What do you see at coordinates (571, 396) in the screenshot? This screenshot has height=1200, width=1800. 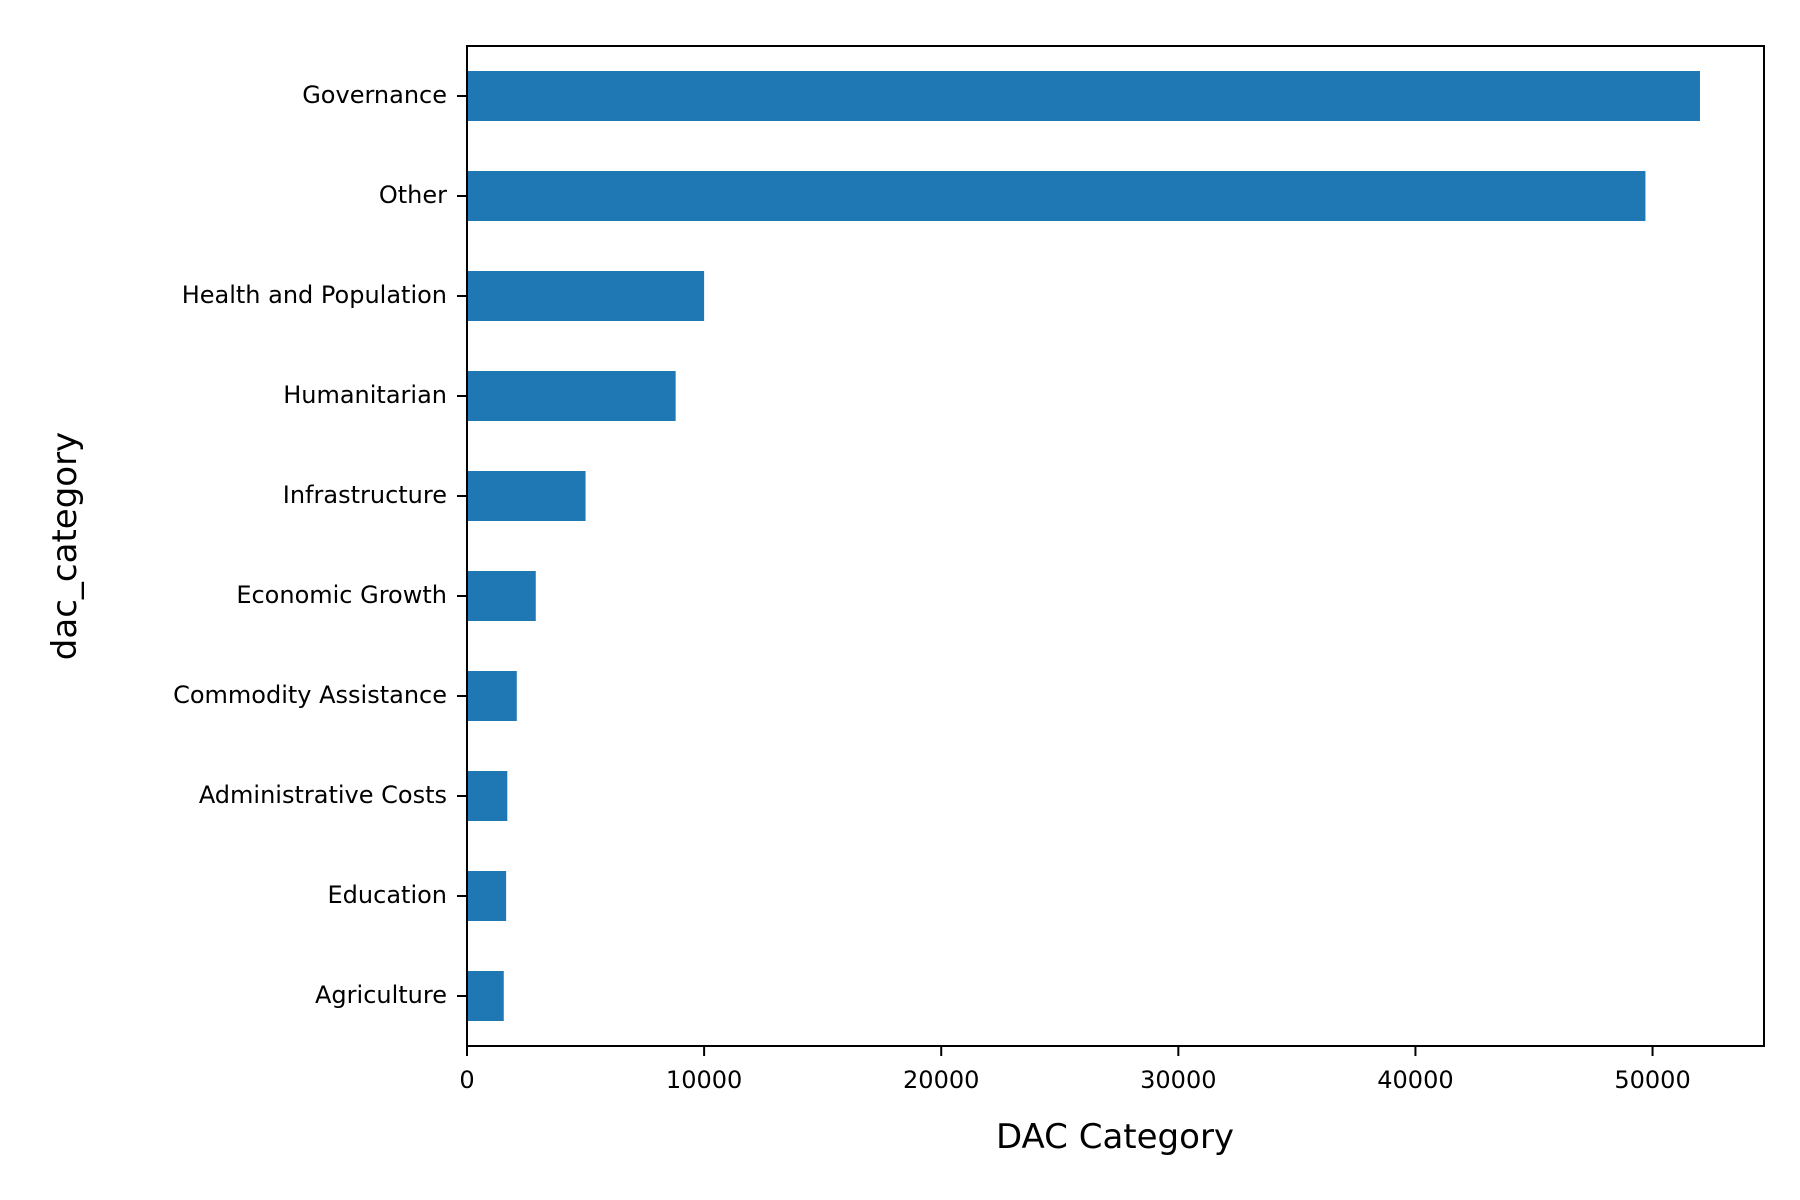 I see `bar-humanitarian` at bounding box center [571, 396].